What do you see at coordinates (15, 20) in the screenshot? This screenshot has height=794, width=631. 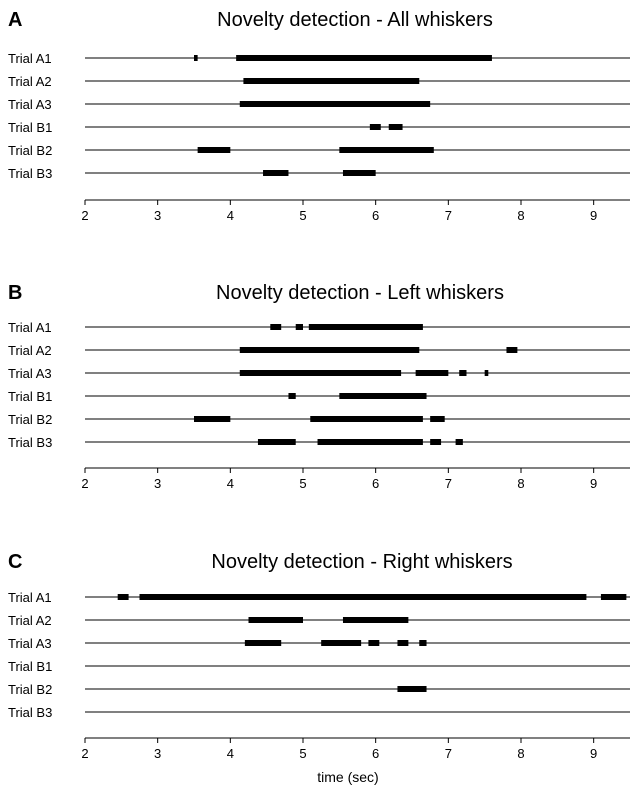 I see `panel-letter: A` at bounding box center [15, 20].